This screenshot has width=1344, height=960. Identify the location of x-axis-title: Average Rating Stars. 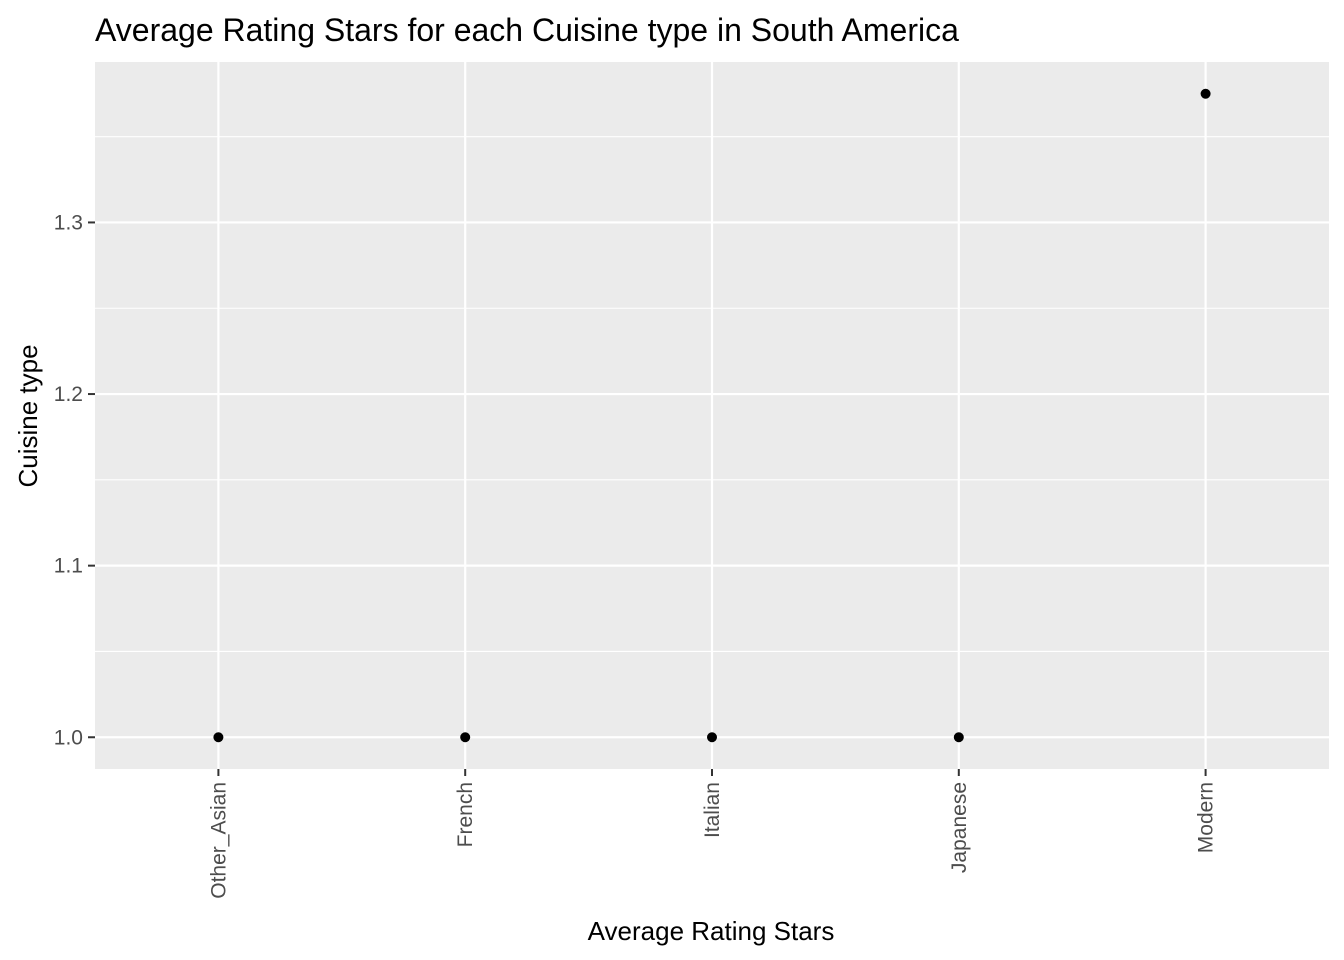
(711, 931).